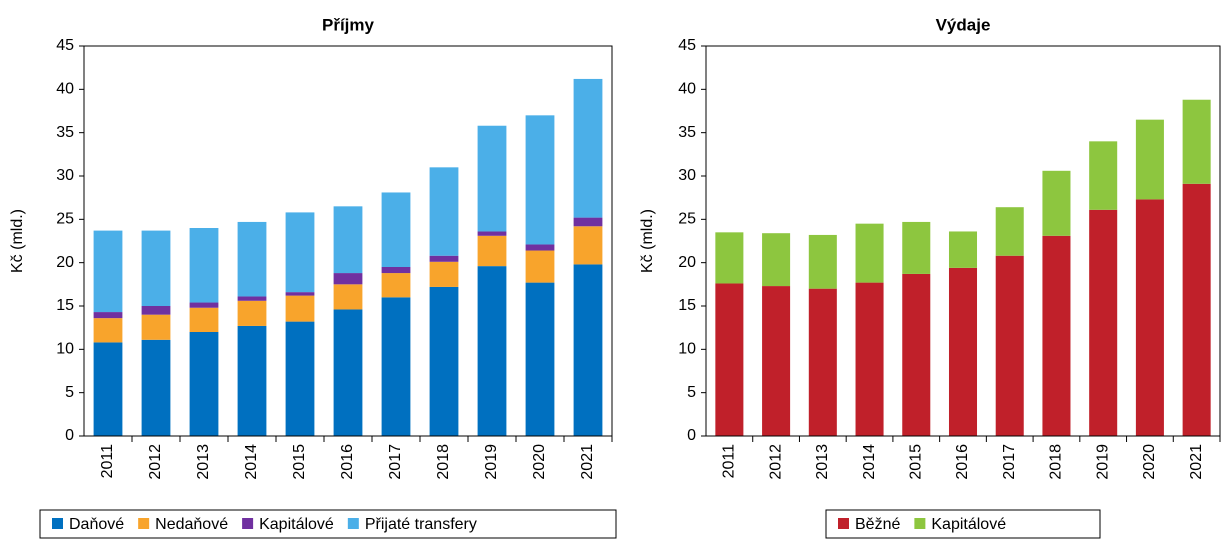  I want to click on legend-label: Daňové, so click(96, 524).